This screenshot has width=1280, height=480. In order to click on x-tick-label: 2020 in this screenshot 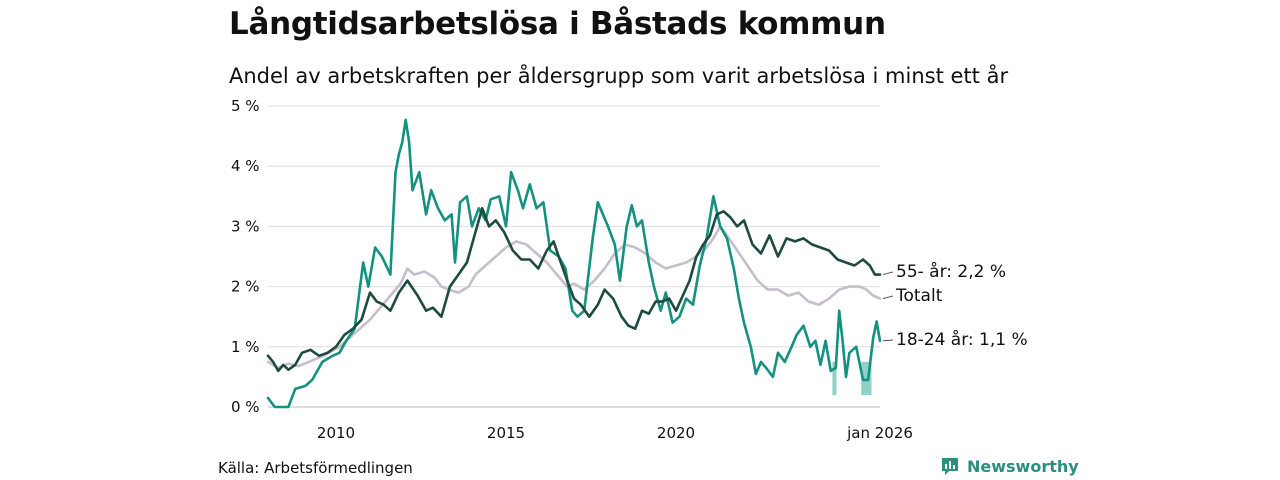, I will do `click(676, 433)`.